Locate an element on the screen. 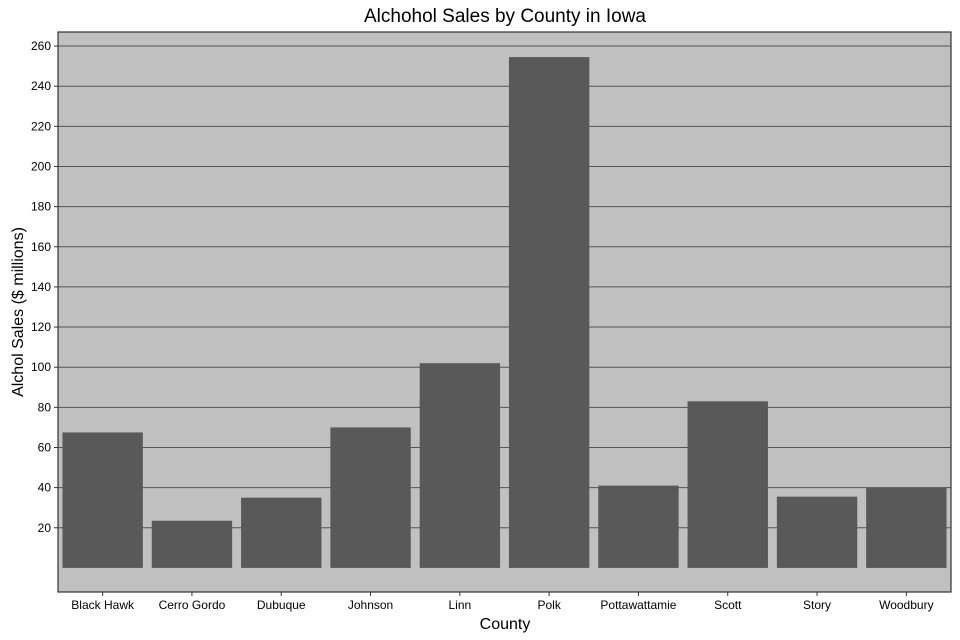 The image size is (960, 640). y-tick-label: 240 is located at coordinates (41, 86).